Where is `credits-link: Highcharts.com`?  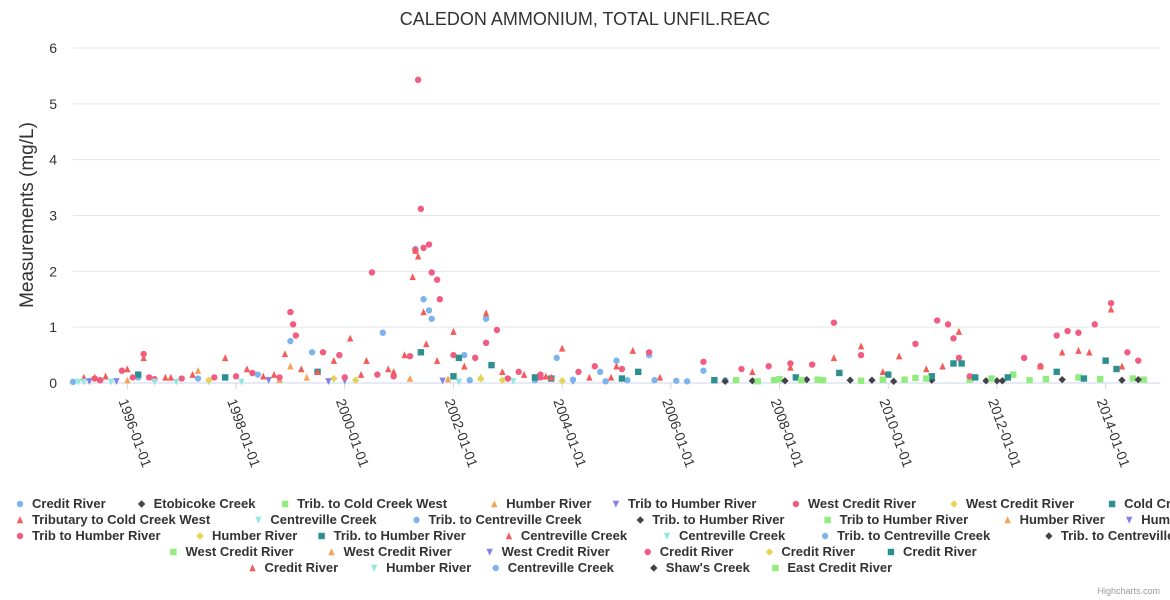
credits-link: Highcharts.com is located at coordinates (1128, 591).